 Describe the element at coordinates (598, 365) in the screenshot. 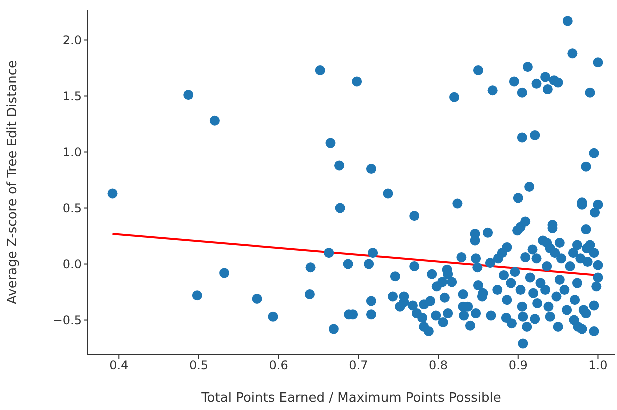

I see `x-tick-label: 1.0` at that location.